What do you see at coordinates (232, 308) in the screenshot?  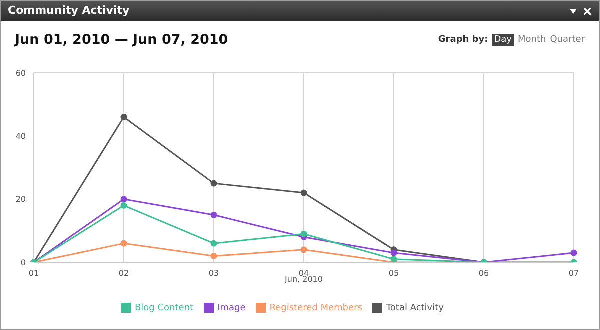 I see `legend-label: Image` at bounding box center [232, 308].